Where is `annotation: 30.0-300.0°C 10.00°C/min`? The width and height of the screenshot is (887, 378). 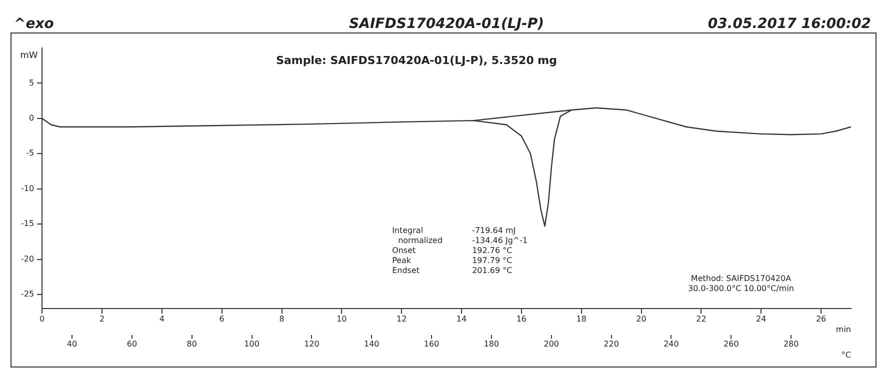
annotation: 30.0-300.0°C 10.00°C/min is located at coordinates (741, 288).